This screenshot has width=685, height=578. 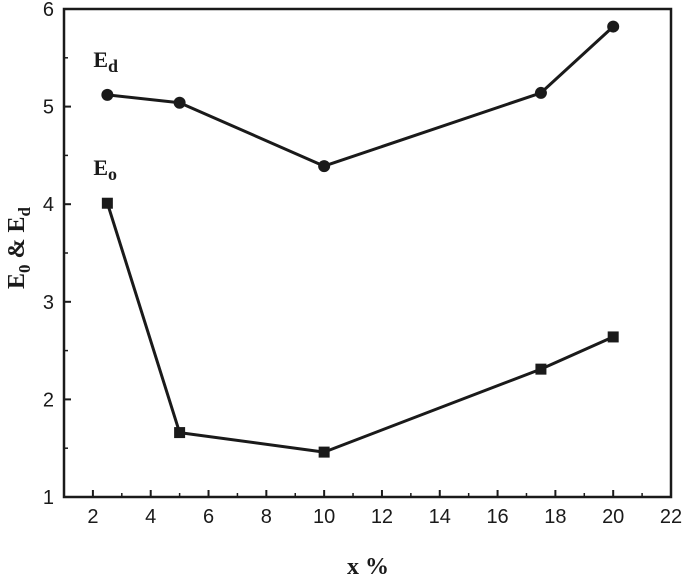 What do you see at coordinates (105, 169) in the screenshot?
I see `series-label-eo: Eo` at bounding box center [105, 169].